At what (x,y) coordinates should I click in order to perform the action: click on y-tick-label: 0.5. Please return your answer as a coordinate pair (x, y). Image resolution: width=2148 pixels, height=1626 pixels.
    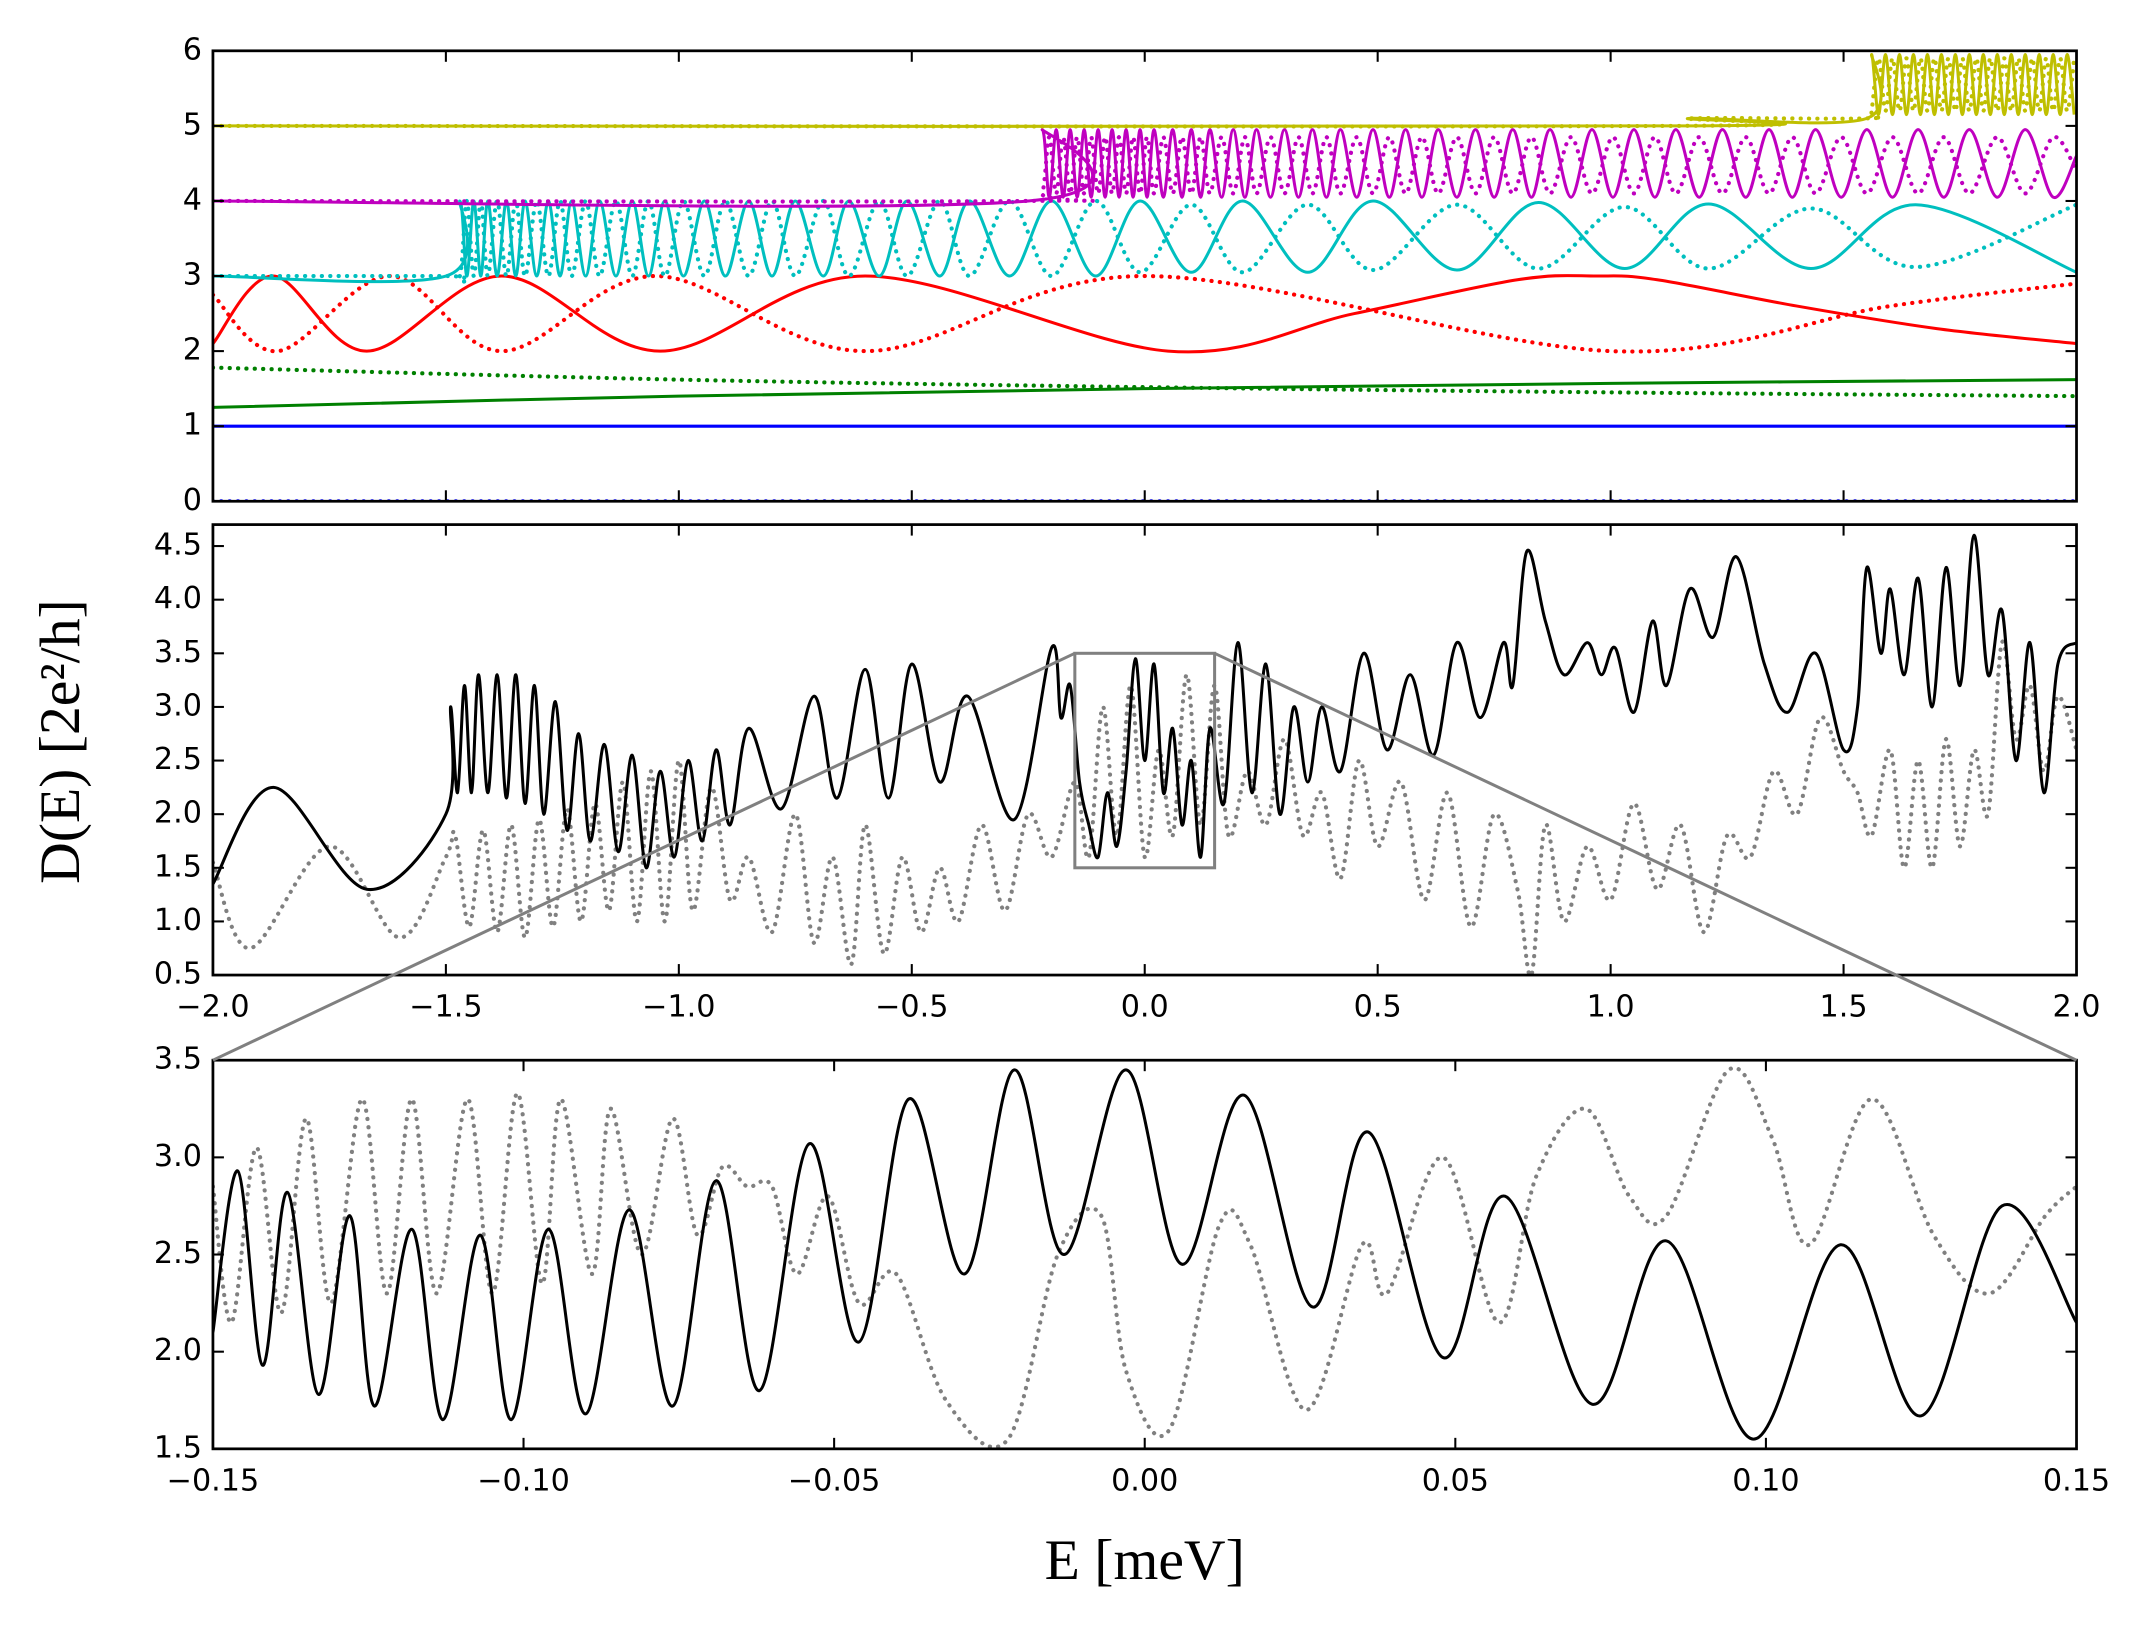
    Looking at the image, I should click on (178, 974).